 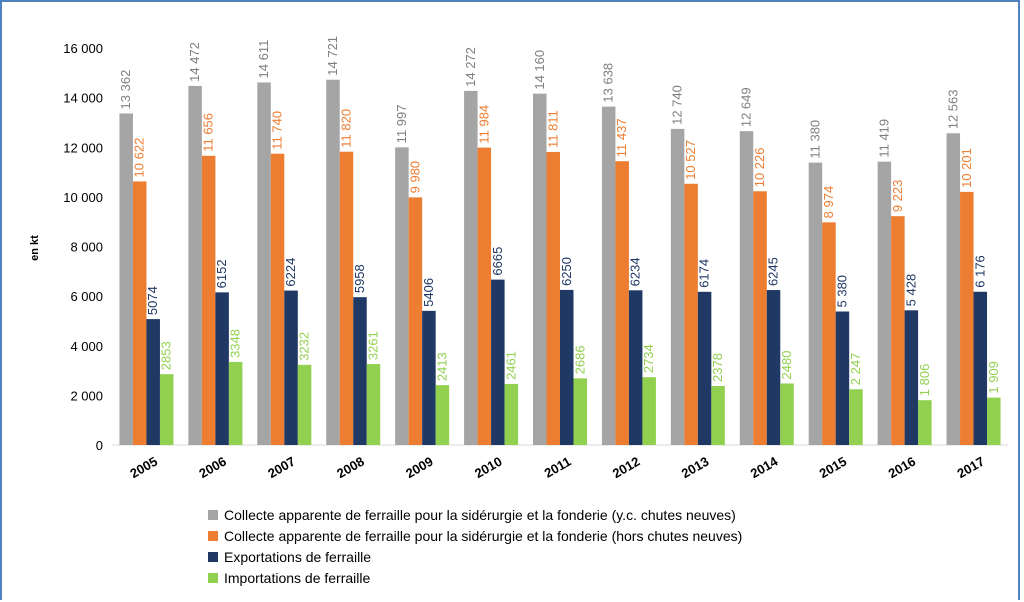 What do you see at coordinates (626, 467) in the screenshot?
I see `x-tick-label: 2012` at bounding box center [626, 467].